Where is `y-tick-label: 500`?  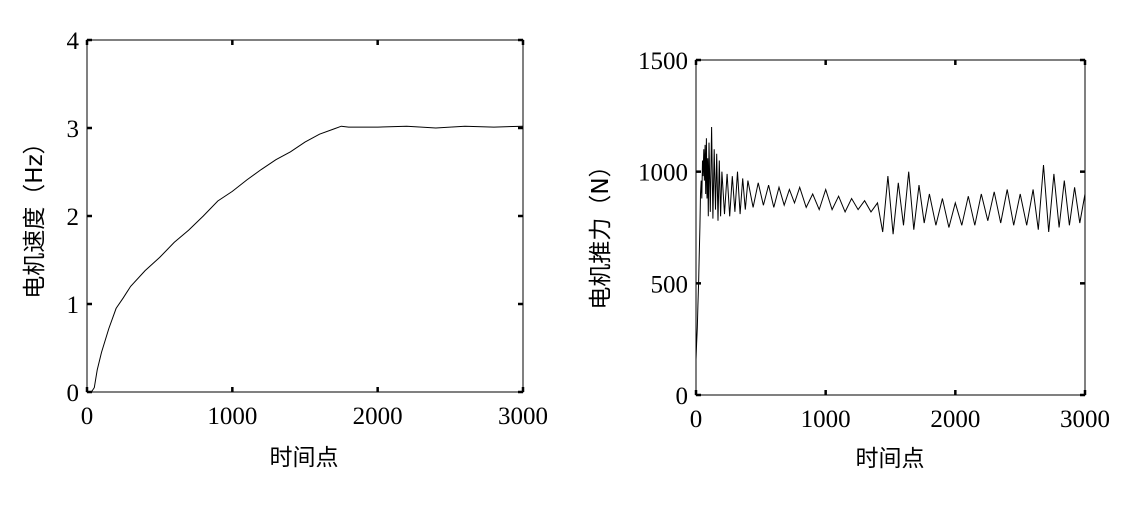
y-tick-label: 500 is located at coordinates (670, 284).